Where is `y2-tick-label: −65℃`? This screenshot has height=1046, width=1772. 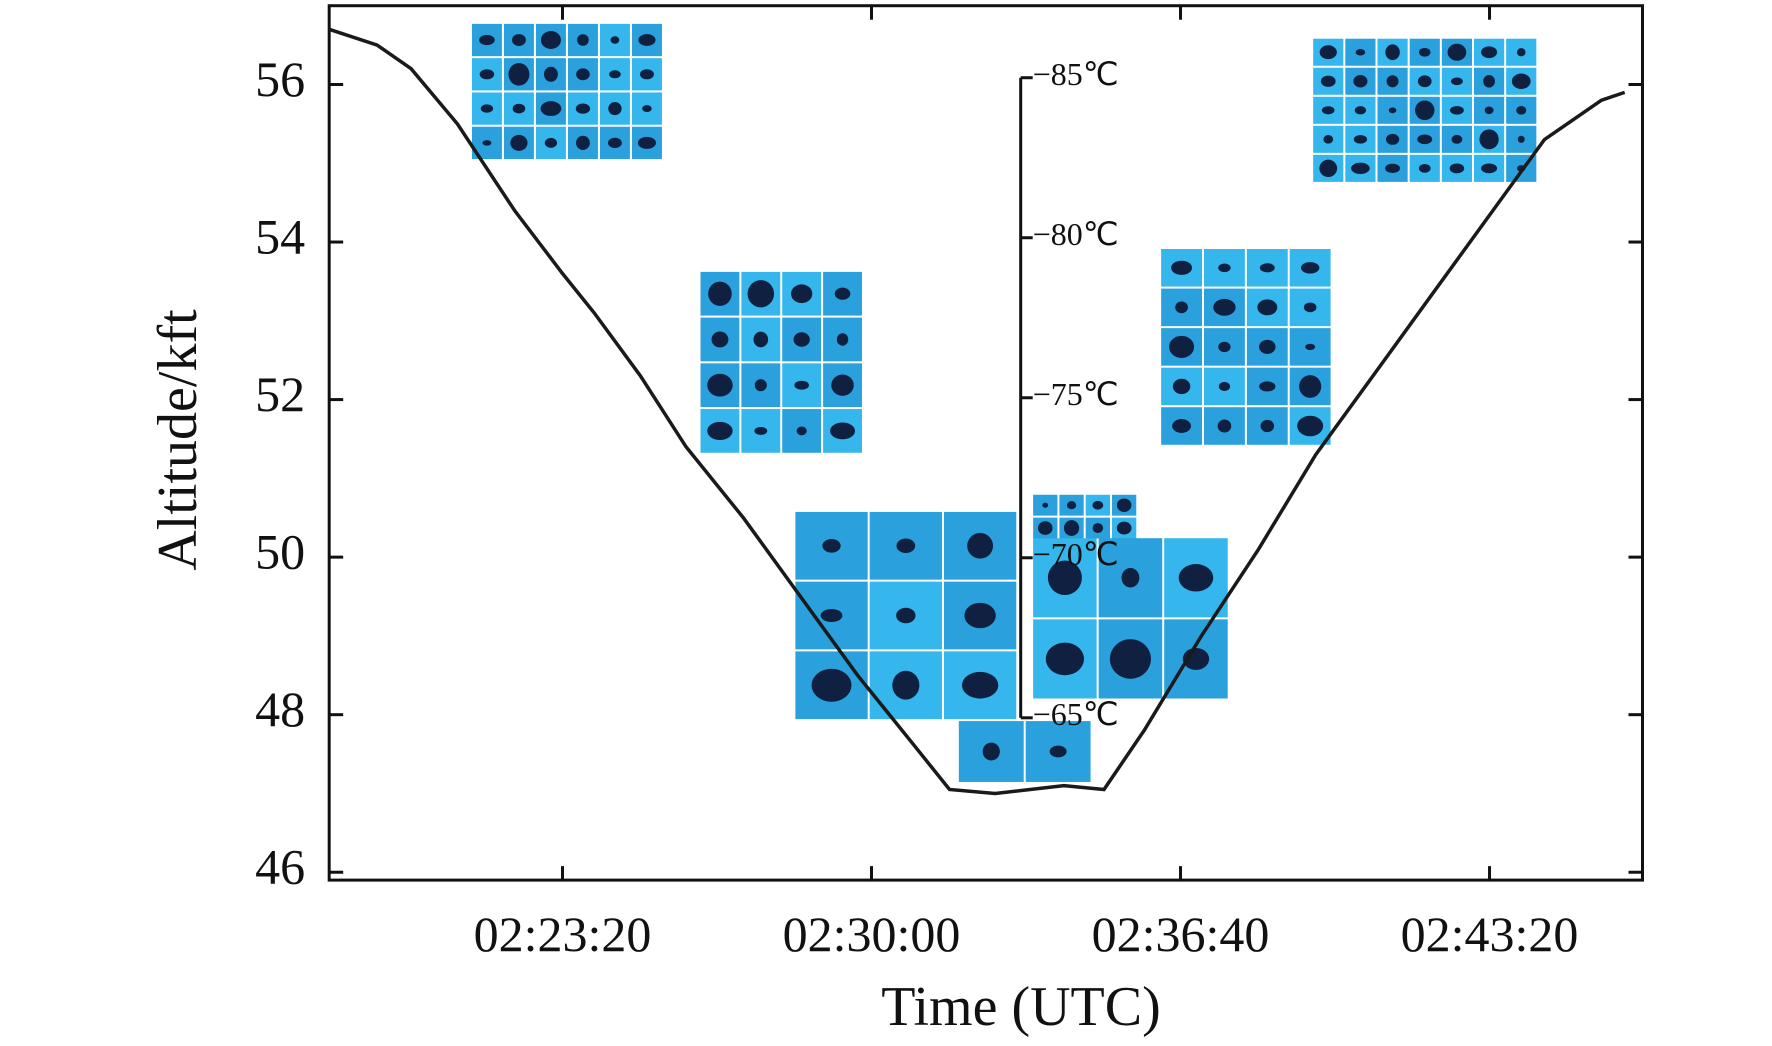 y2-tick-label: −65℃ is located at coordinates (1076, 714).